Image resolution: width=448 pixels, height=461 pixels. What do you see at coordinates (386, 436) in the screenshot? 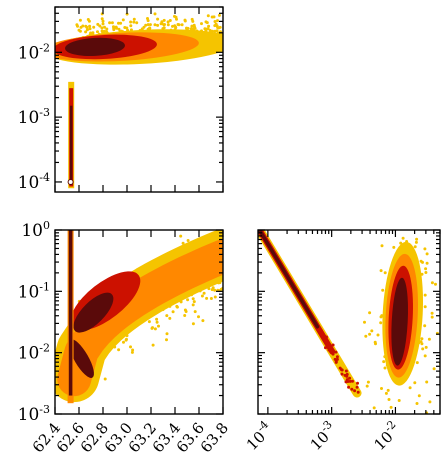
I see `x-tick-label: 10-2` at bounding box center [386, 436].